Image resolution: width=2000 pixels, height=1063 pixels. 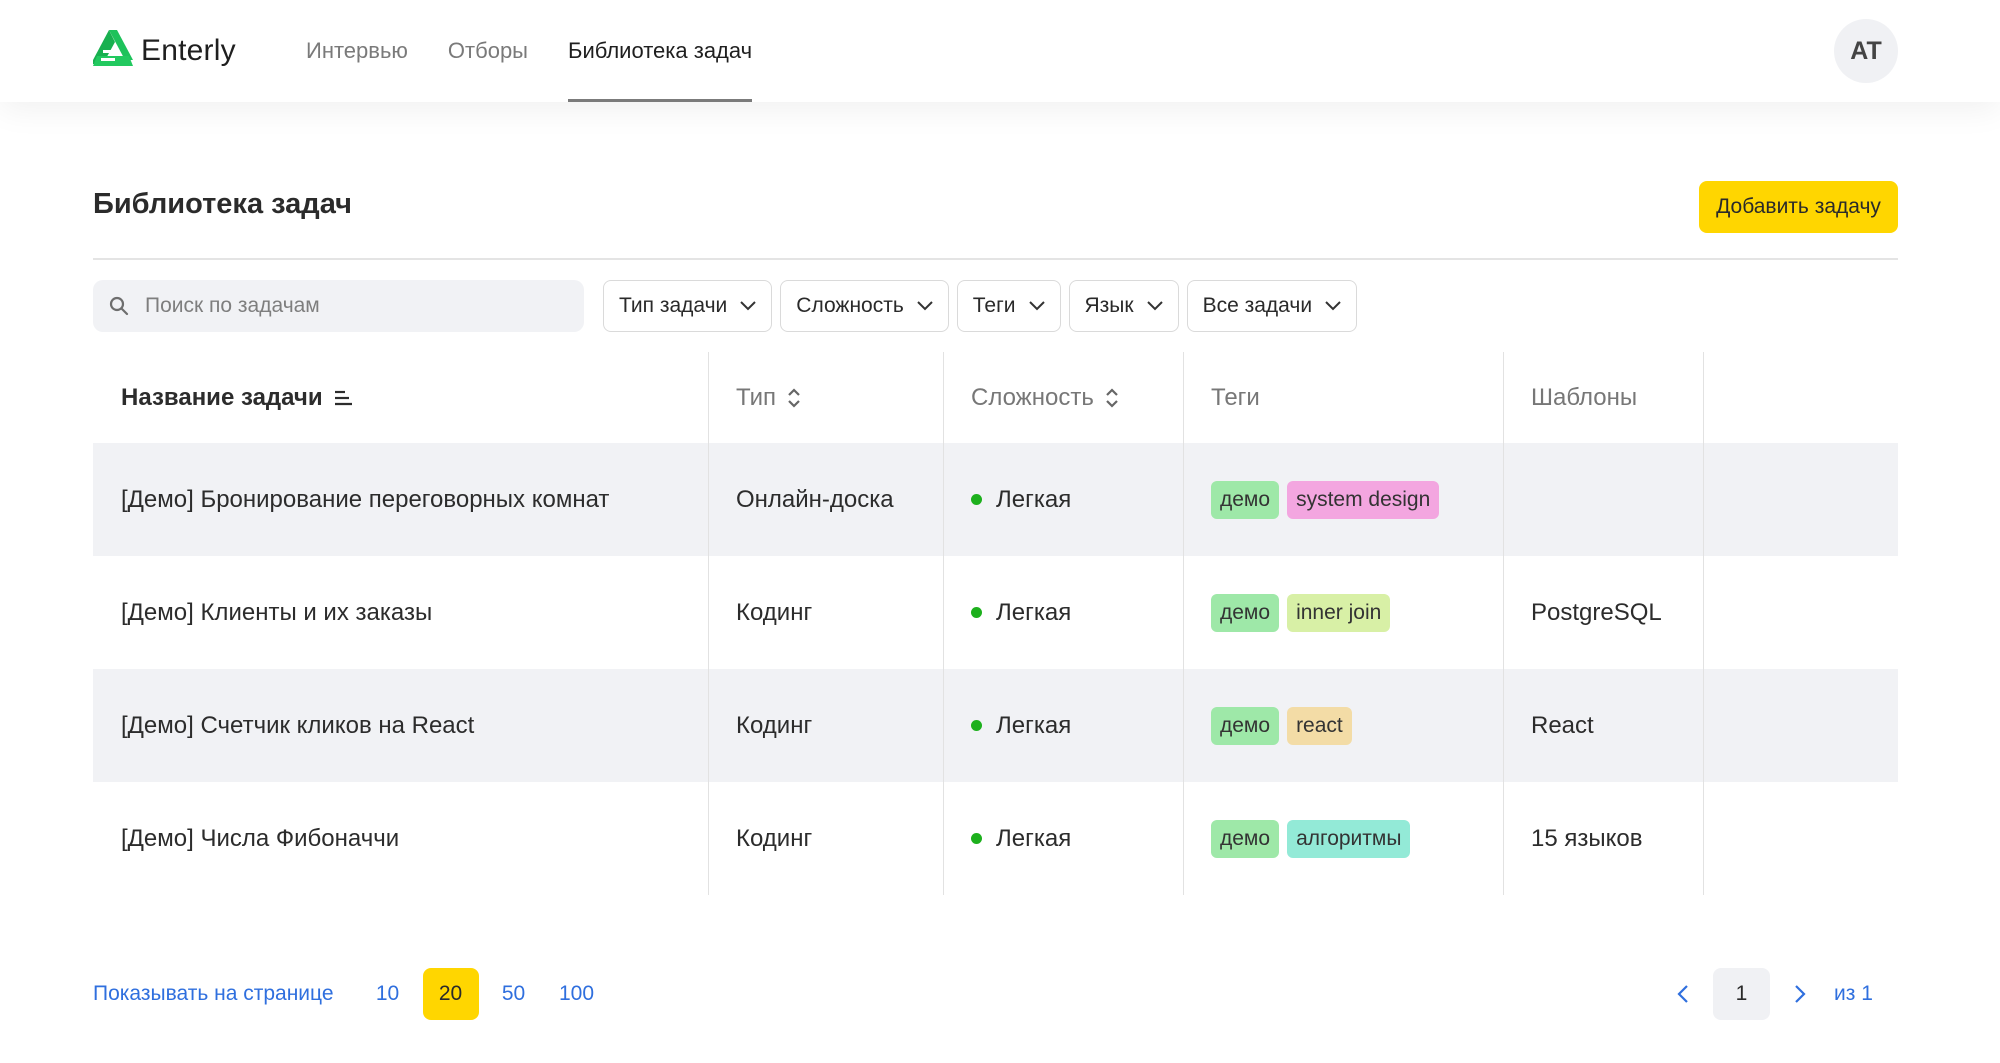 I want to click on column-header-templates: Шаблоны, so click(x=1604, y=397).